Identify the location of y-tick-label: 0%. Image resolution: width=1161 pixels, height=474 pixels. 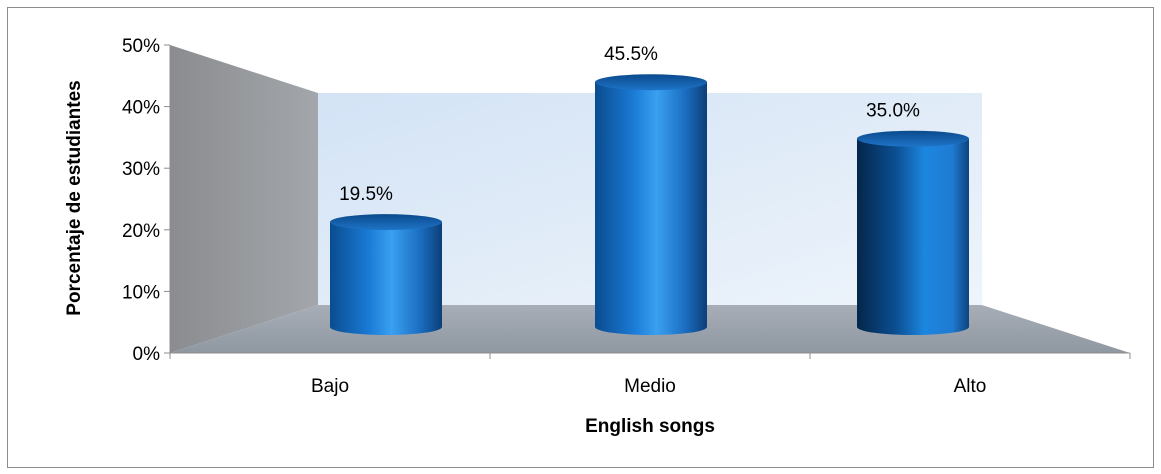
(147, 354).